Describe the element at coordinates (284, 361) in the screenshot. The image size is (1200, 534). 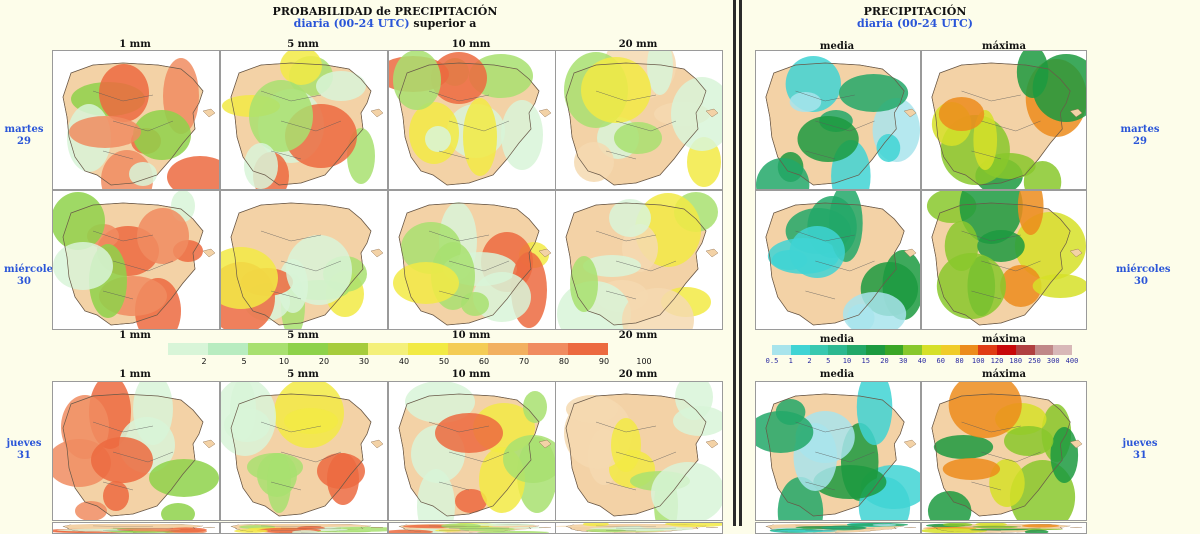
I see `prob-legend-tick: 10` at that location.